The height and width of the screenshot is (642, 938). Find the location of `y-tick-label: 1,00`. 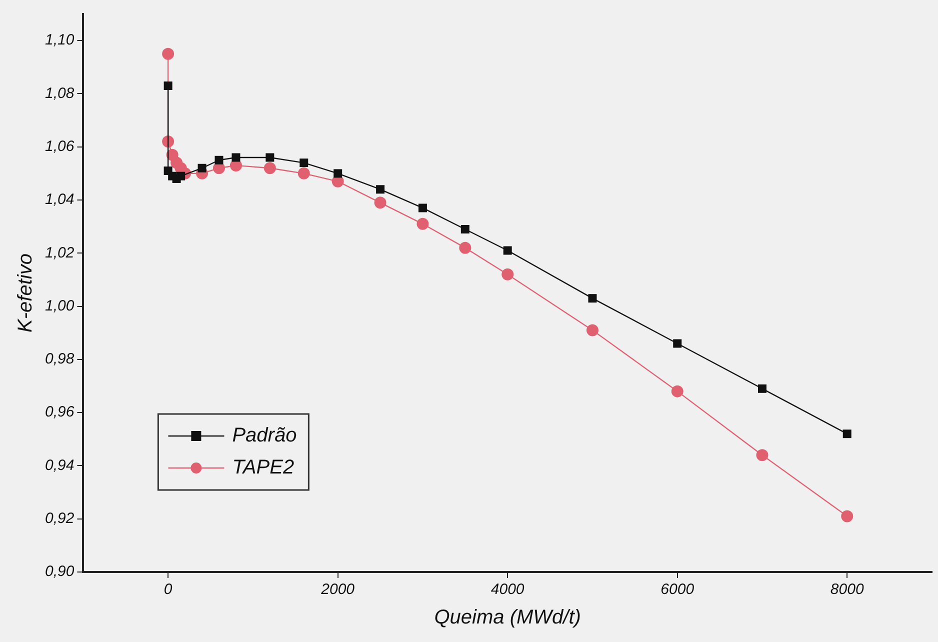

y-tick-label: 1,00 is located at coordinates (59, 305).